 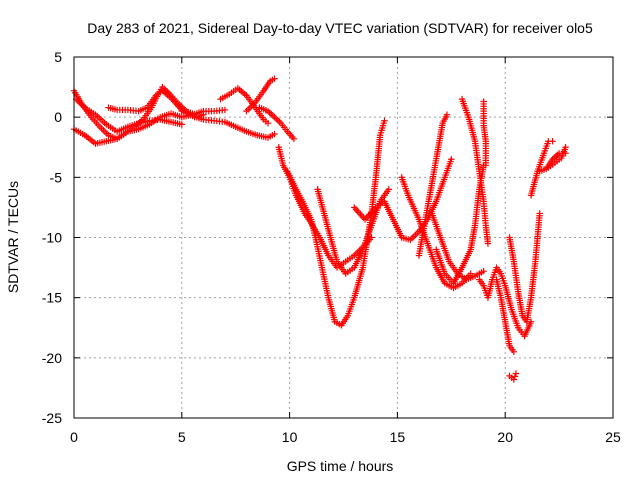 I want to click on x-tick-label: 25, so click(x=613, y=437).